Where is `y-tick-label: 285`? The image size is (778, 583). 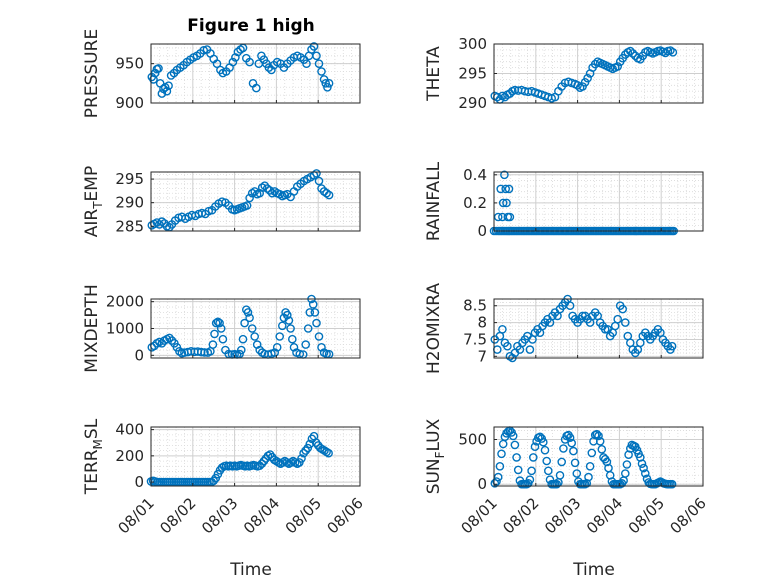 y-tick-label: 285 is located at coordinates (129, 226).